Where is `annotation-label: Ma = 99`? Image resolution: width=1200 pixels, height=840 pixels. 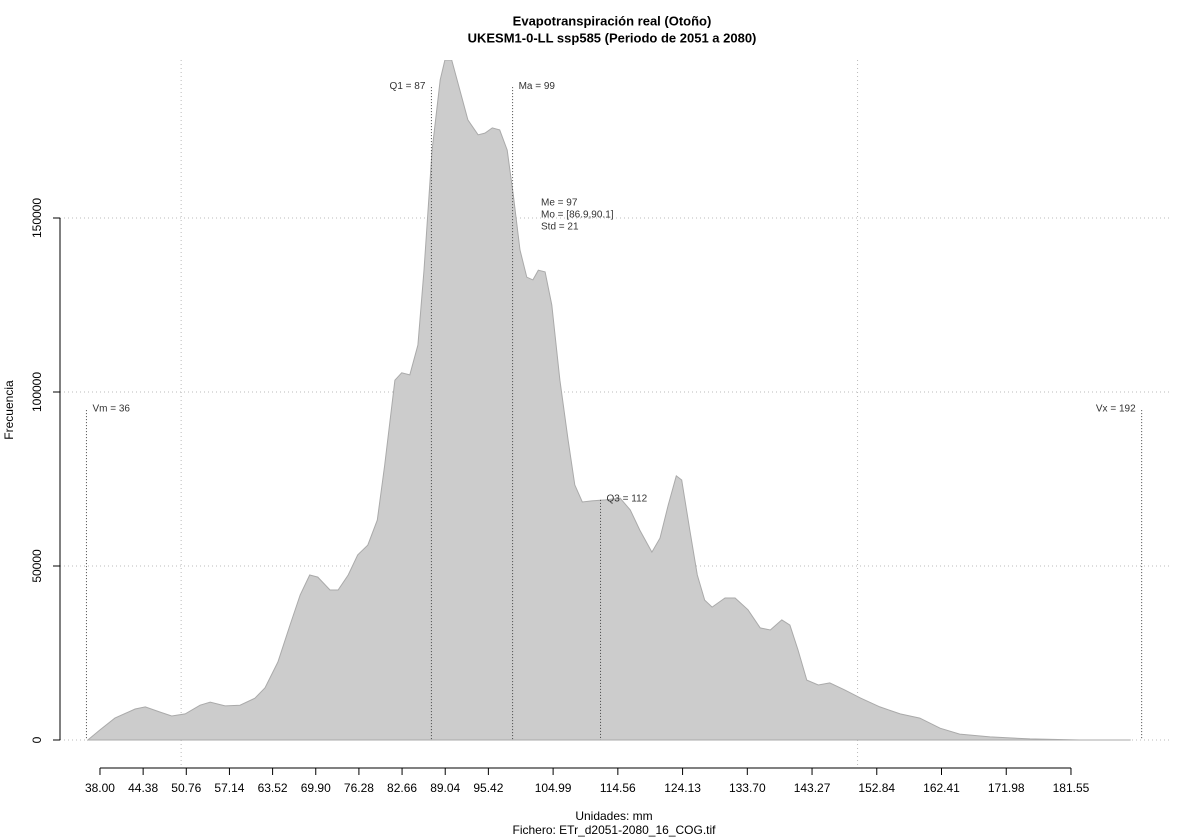
annotation-label: Ma = 99 is located at coordinates (537, 86).